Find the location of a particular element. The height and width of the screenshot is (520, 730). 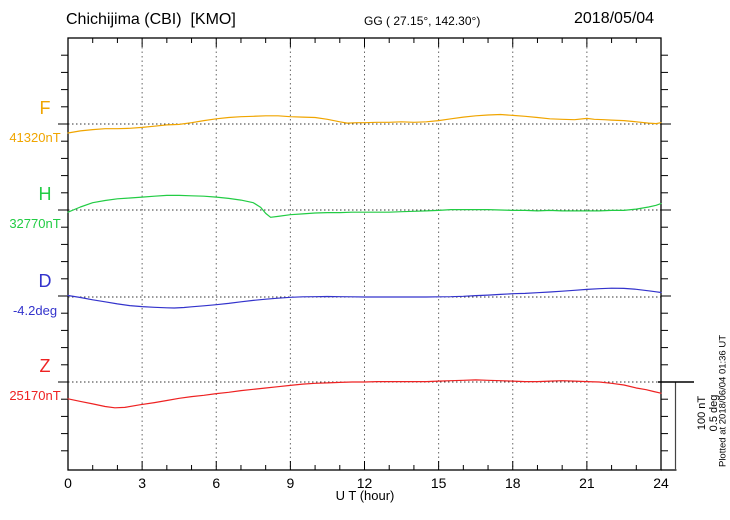

series-H-line is located at coordinates (364, 206).